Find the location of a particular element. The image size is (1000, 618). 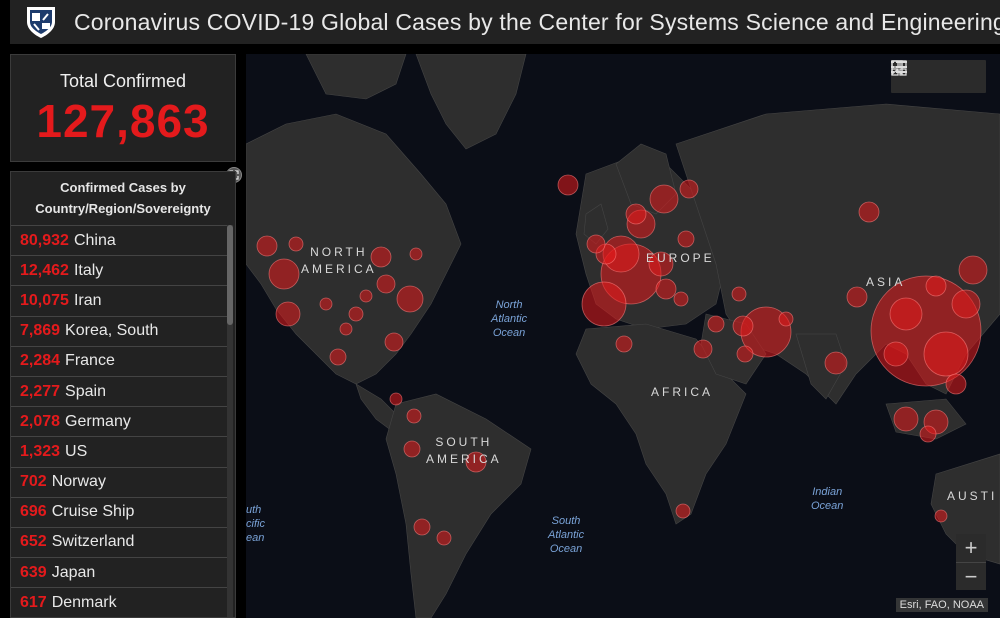

country-name: Spain is located at coordinates (85, 391).